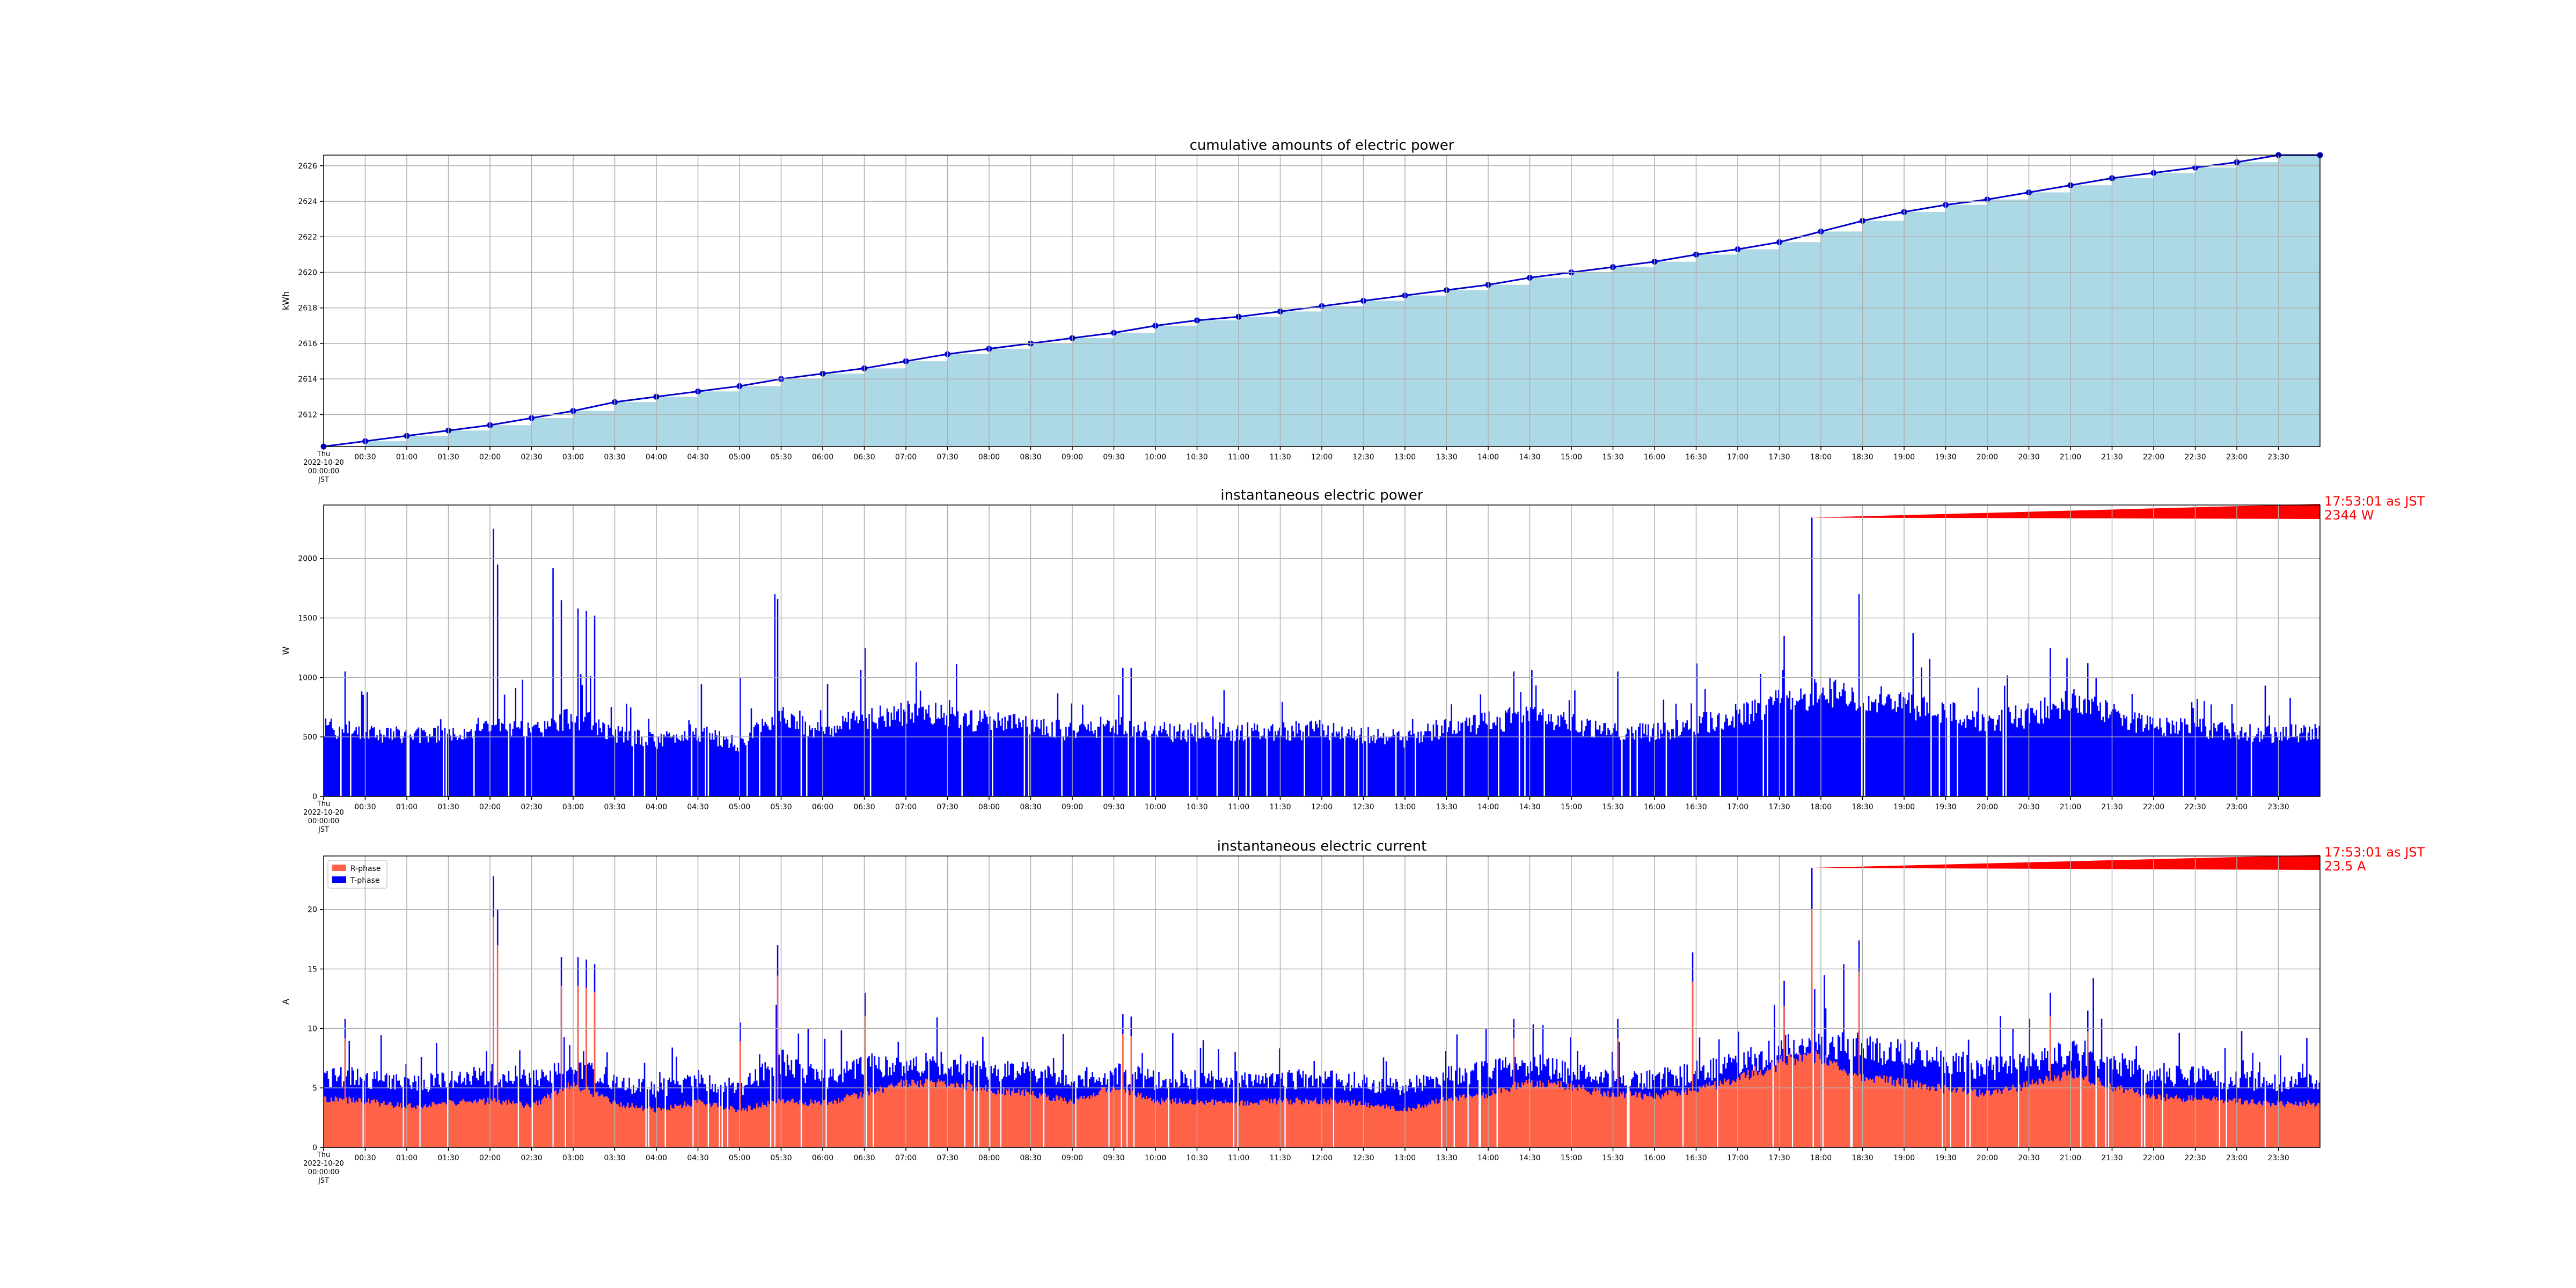  Describe the element at coordinates (822, 1158) in the screenshot. I see `x-tick-label: 06:00` at that location.